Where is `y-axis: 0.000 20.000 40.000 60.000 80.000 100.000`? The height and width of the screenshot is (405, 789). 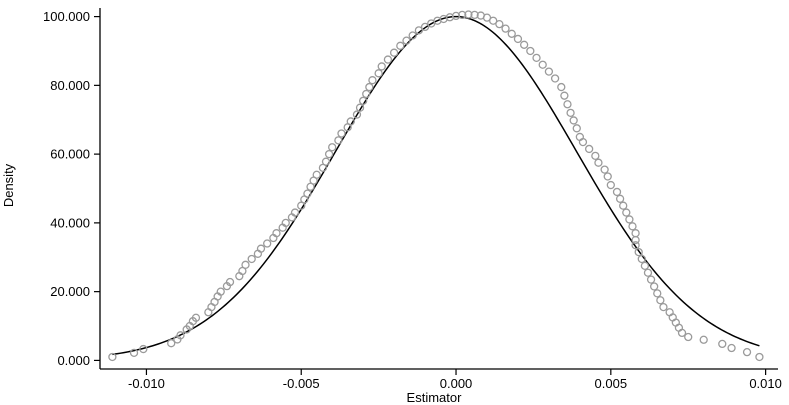 y-axis: 0.000 20.000 40.000 60.000 80.000 100.000 is located at coordinates (71, 188).